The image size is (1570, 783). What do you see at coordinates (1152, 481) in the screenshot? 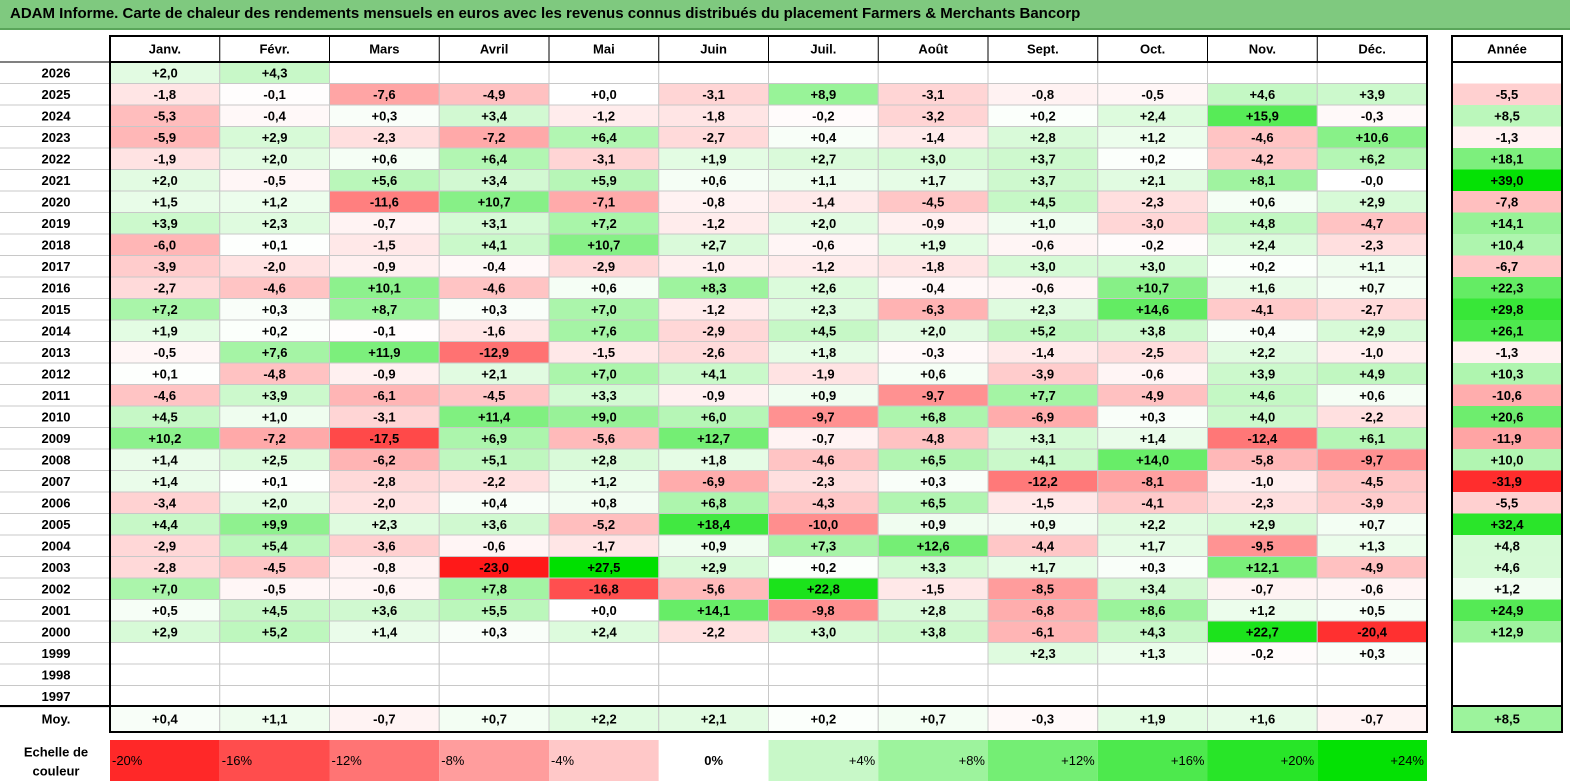
I see `heatmap-cell-value: -8,1` at bounding box center [1152, 481].